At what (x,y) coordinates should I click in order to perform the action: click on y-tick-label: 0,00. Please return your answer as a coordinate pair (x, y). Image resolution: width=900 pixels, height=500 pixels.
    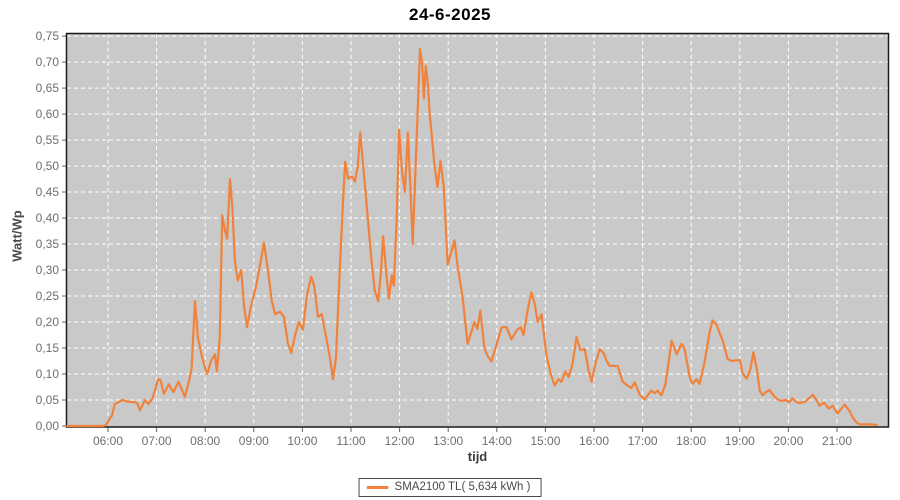
    Looking at the image, I should click on (48, 426).